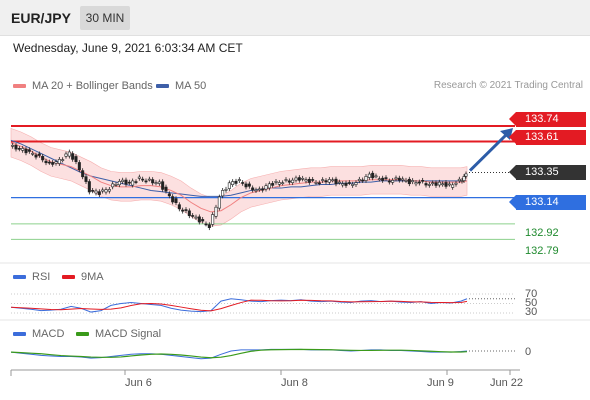 The height and width of the screenshot is (400, 590). Describe the element at coordinates (68, 277) in the screenshot. I see `rsi-ma-swatch-icon` at that location.